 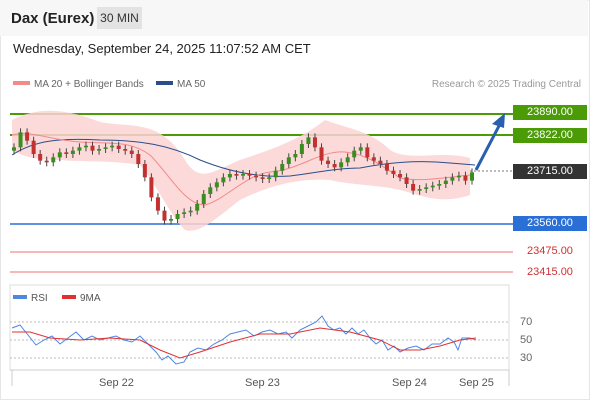 I want to click on rsi-ma-line, so click(x=244, y=343).